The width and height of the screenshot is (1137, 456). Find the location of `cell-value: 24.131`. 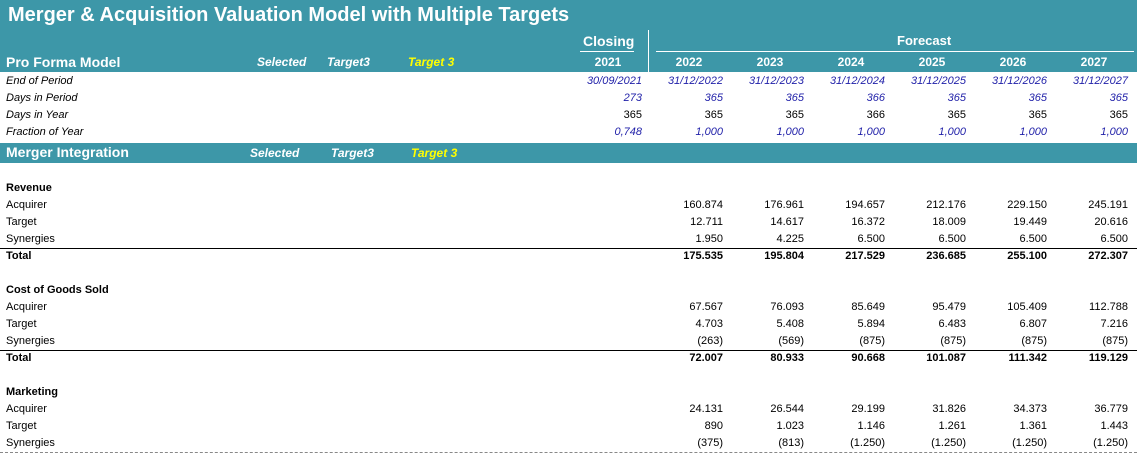

cell-value: 24.131 is located at coordinates (706, 409).